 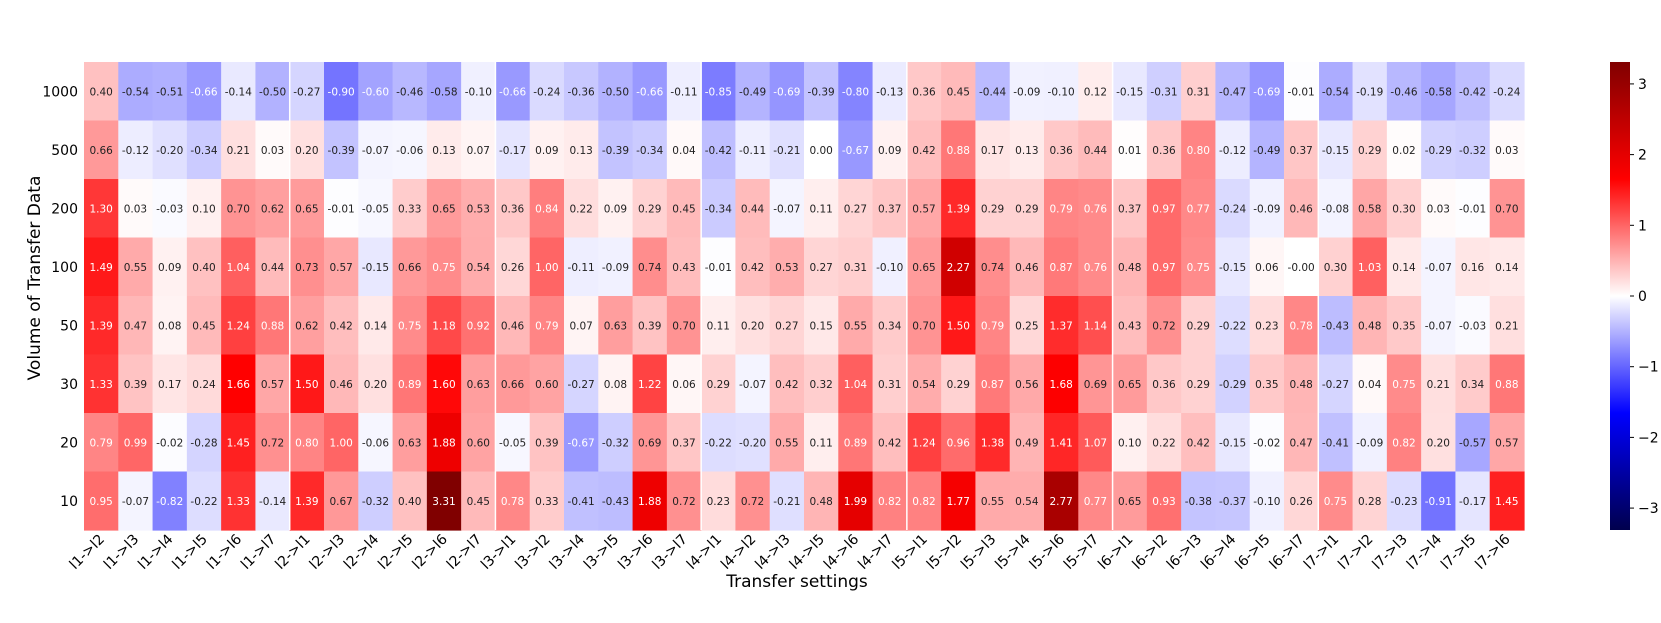 I want to click on cell-value-label: -0.09, so click(x=1369, y=443).